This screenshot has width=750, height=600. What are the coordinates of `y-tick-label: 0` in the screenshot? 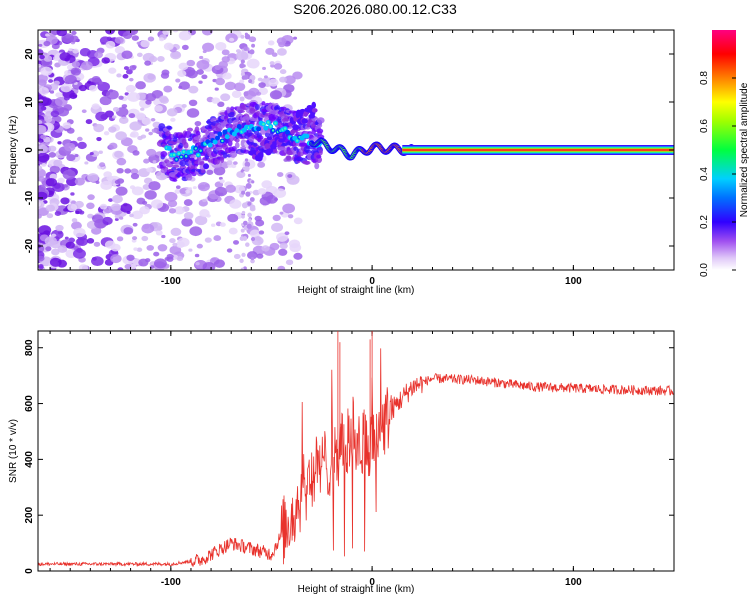 It's located at (29, 571).